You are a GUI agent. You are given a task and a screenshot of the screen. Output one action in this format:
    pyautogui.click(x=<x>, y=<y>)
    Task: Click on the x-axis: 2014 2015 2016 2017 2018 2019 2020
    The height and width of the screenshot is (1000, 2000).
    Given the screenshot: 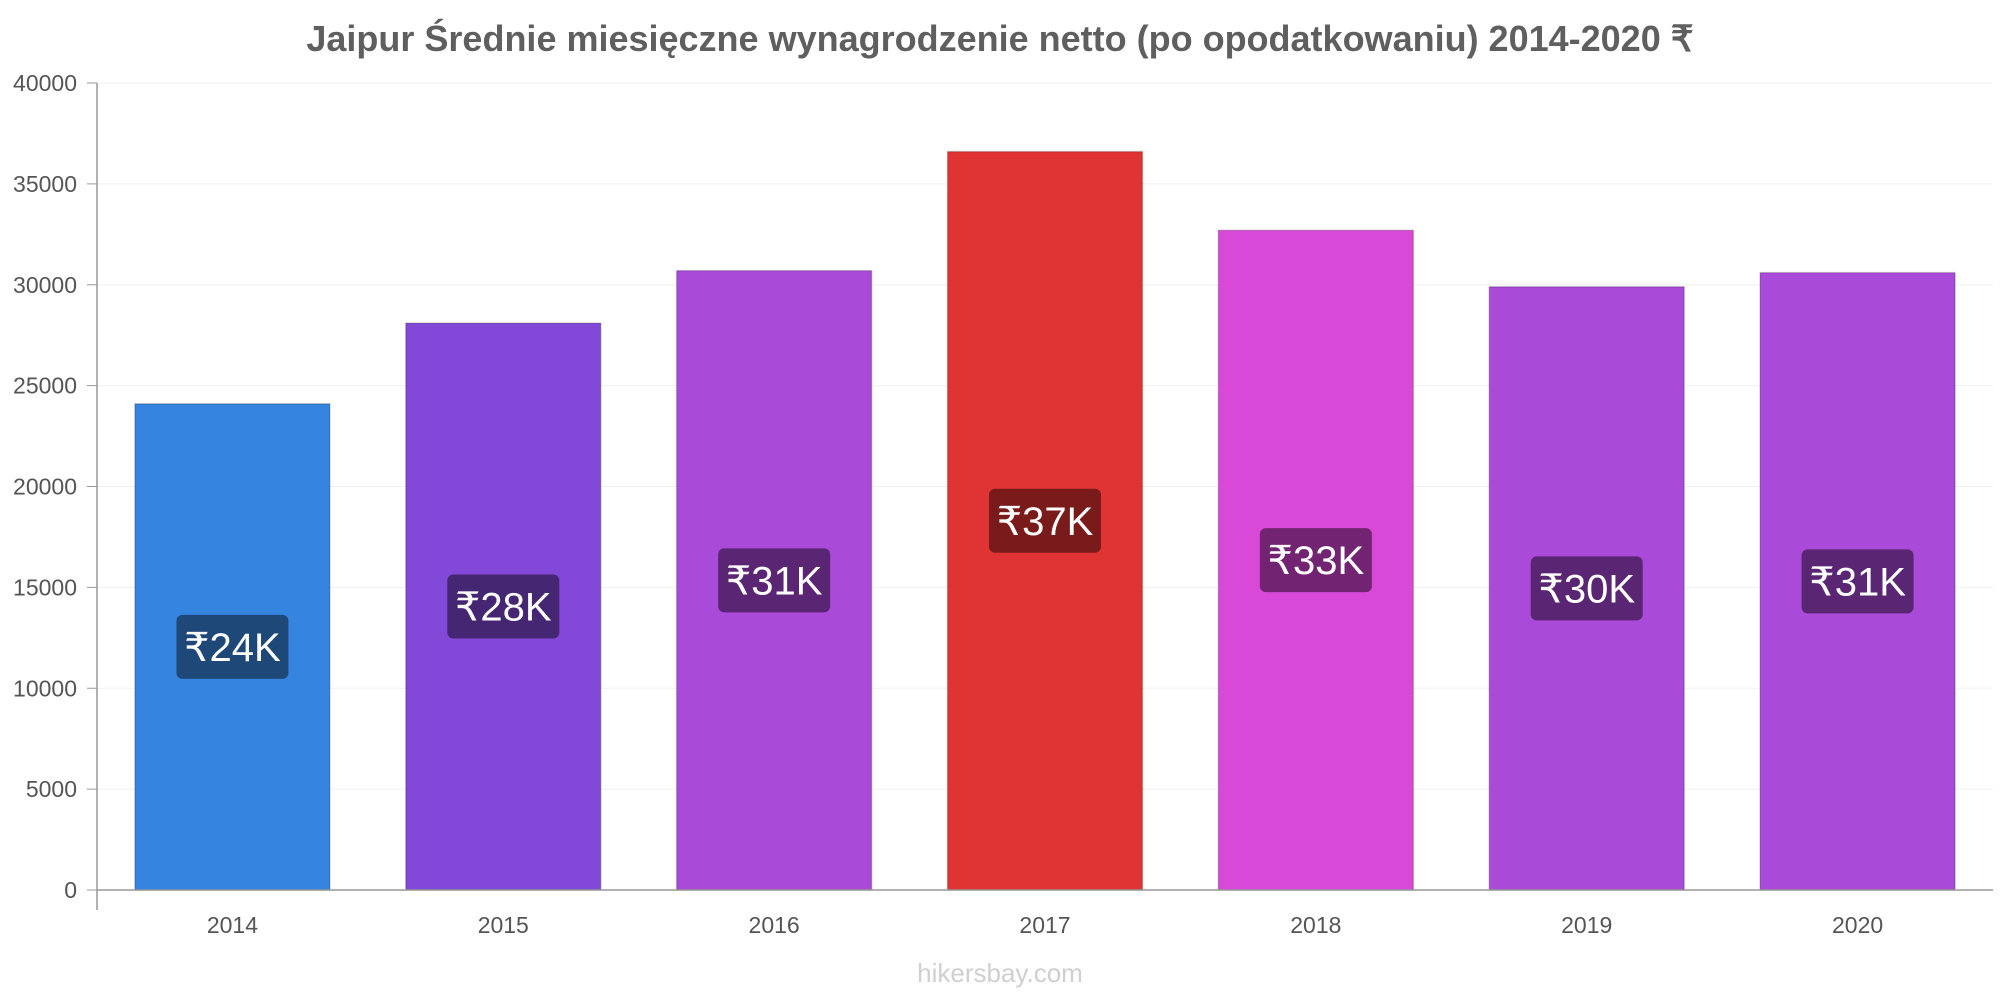 What is the action you would take?
    pyautogui.click(x=1045, y=913)
    